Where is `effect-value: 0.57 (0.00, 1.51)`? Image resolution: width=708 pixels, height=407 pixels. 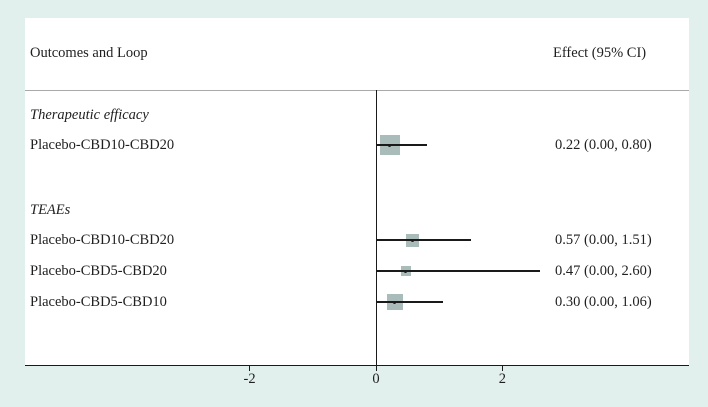 effect-value: 0.57 (0.00, 1.51) is located at coordinates (603, 240).